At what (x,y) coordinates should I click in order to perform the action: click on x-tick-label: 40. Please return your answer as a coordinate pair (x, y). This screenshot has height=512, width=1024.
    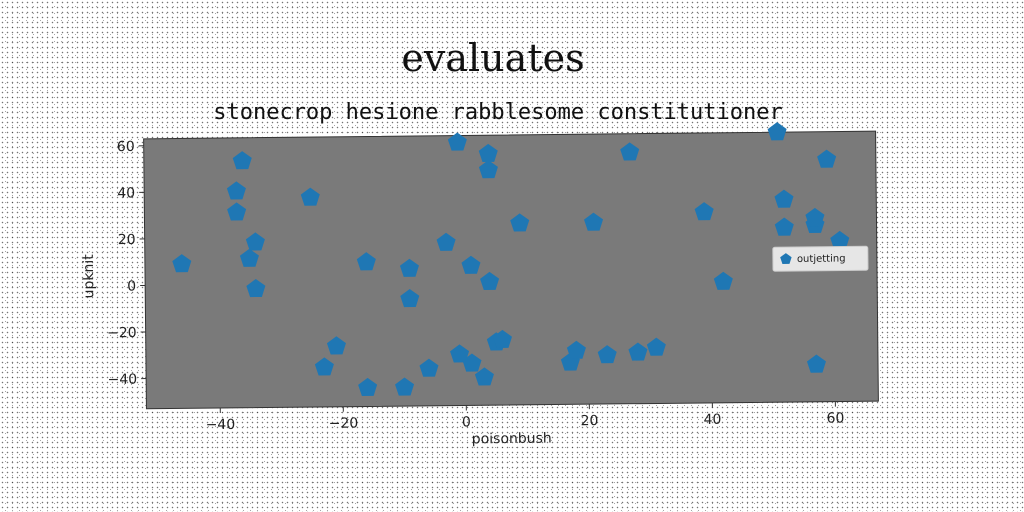
    Looking at the image, I should click on (713, 420).